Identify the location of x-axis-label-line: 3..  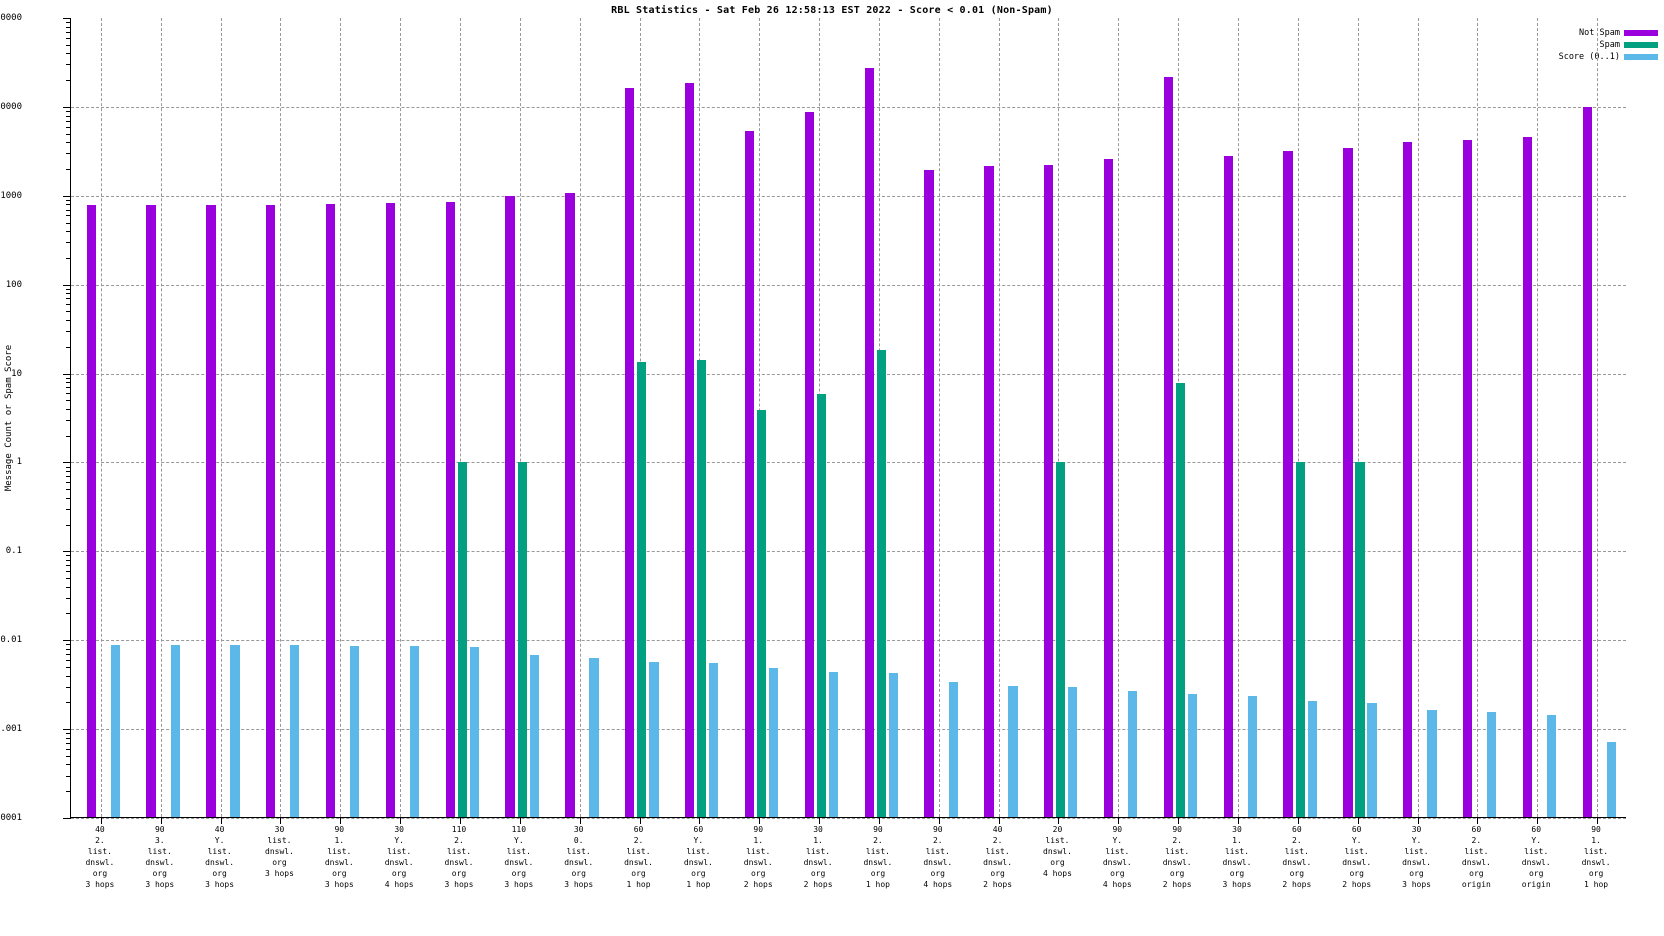
(159, 840).